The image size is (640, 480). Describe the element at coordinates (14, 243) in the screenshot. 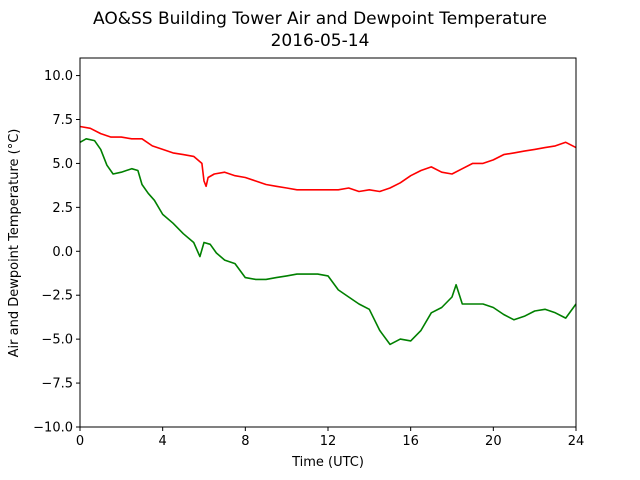

I see `y-axis-label: Air and Dewpoint Temperature (°C)` at that location.